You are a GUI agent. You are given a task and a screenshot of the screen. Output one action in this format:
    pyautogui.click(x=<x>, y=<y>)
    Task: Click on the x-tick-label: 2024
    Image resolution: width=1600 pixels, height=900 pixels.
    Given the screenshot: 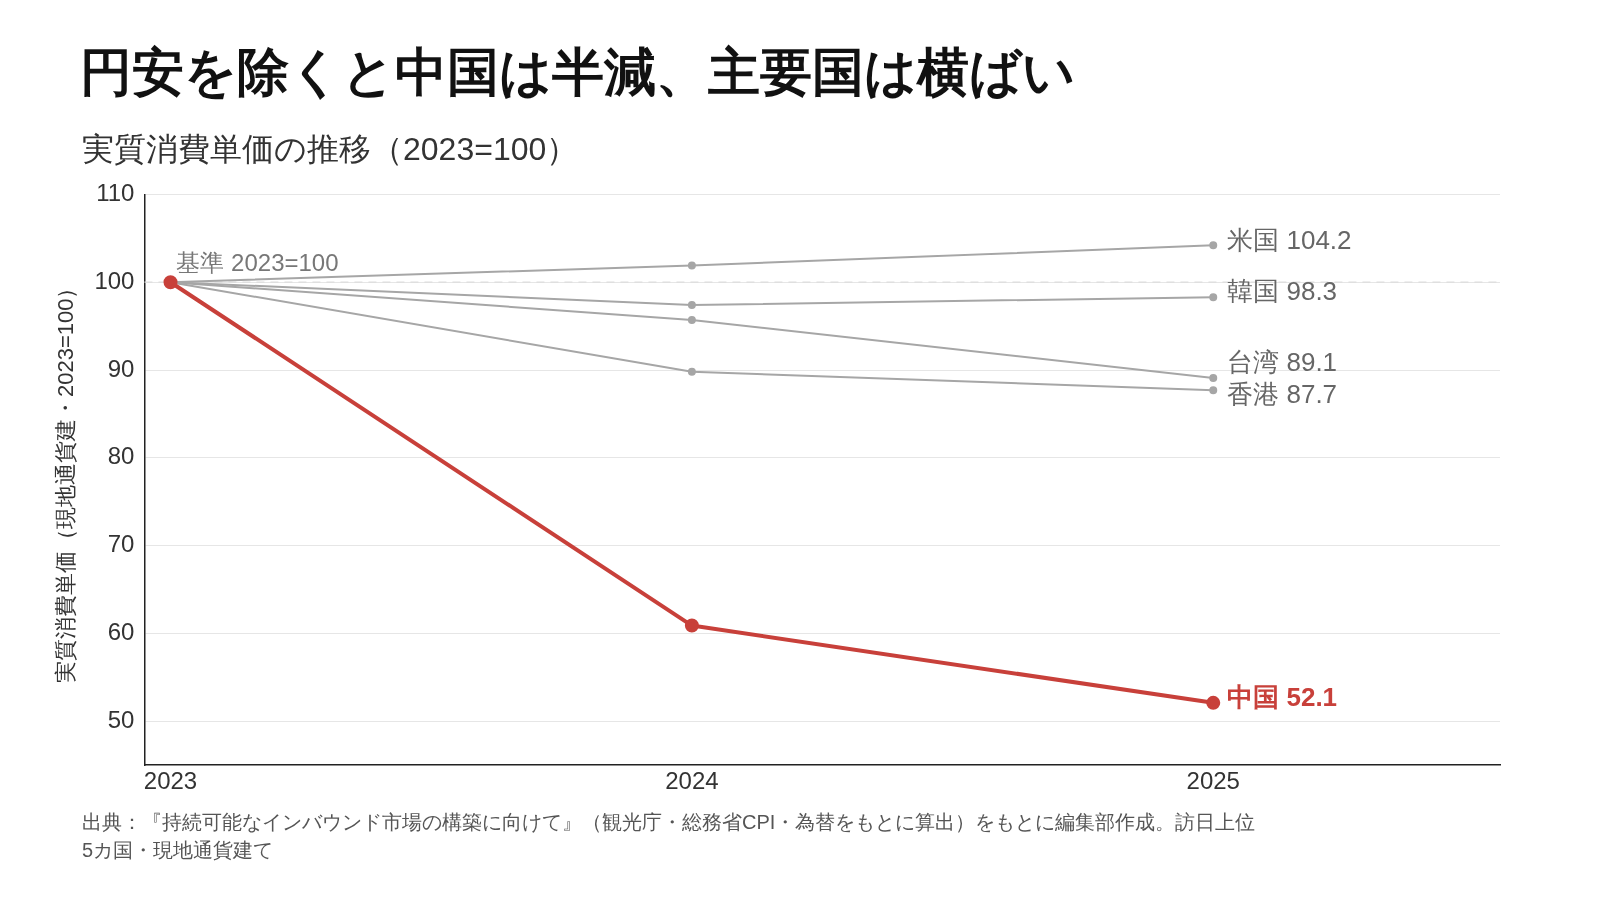 What is the action you would take?
    pyautogui.click(x=692, y=781)
    